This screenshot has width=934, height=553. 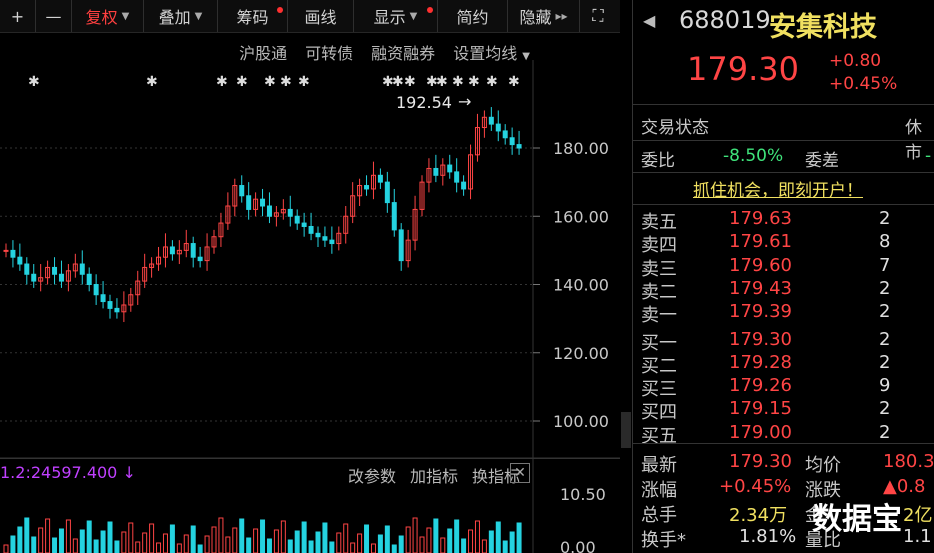 I want to click on edit-params-button: 改参数, so click(x=371, y=476).